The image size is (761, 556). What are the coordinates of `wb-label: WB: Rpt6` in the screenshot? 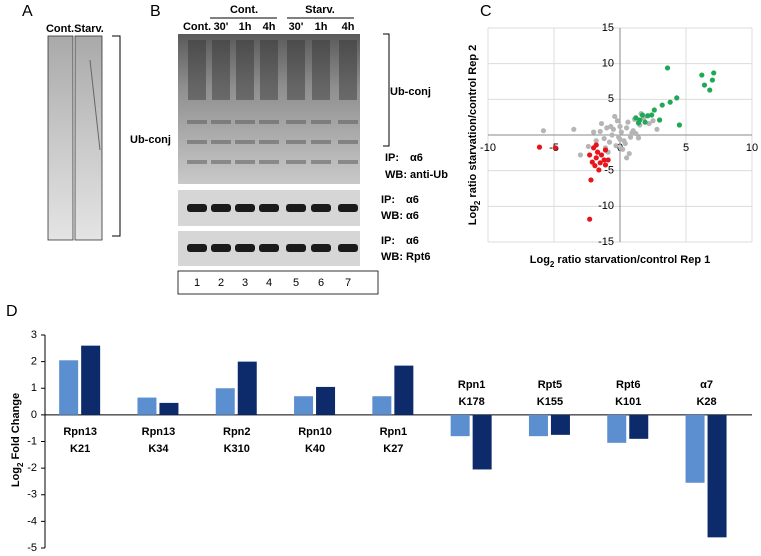 It's located at (406, 257).